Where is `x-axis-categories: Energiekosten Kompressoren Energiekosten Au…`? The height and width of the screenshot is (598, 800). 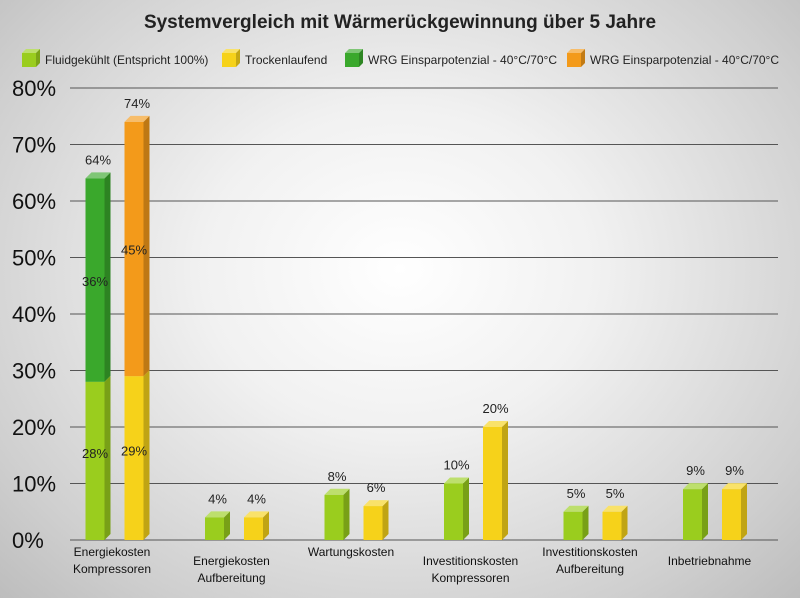
x-axis-categories: Energiekosten Kompressoren Energiekosten Au… is located at coordinates (412, 565).